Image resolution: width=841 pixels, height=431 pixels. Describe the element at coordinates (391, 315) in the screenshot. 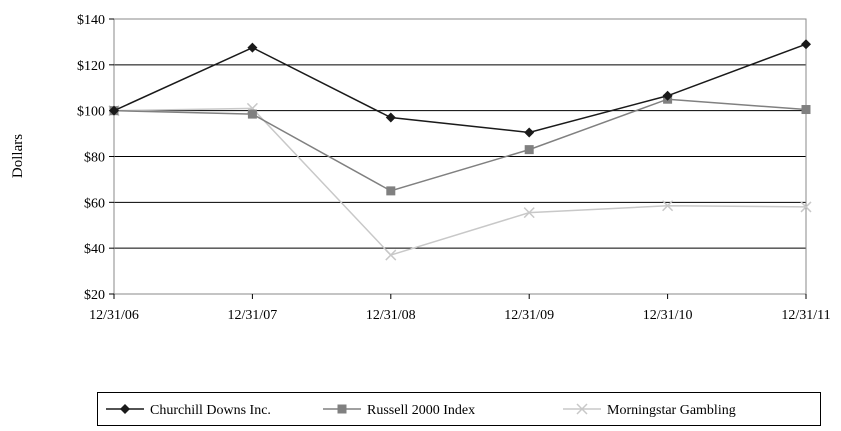

I see `x-tick-label: 12/31/08` at that location.